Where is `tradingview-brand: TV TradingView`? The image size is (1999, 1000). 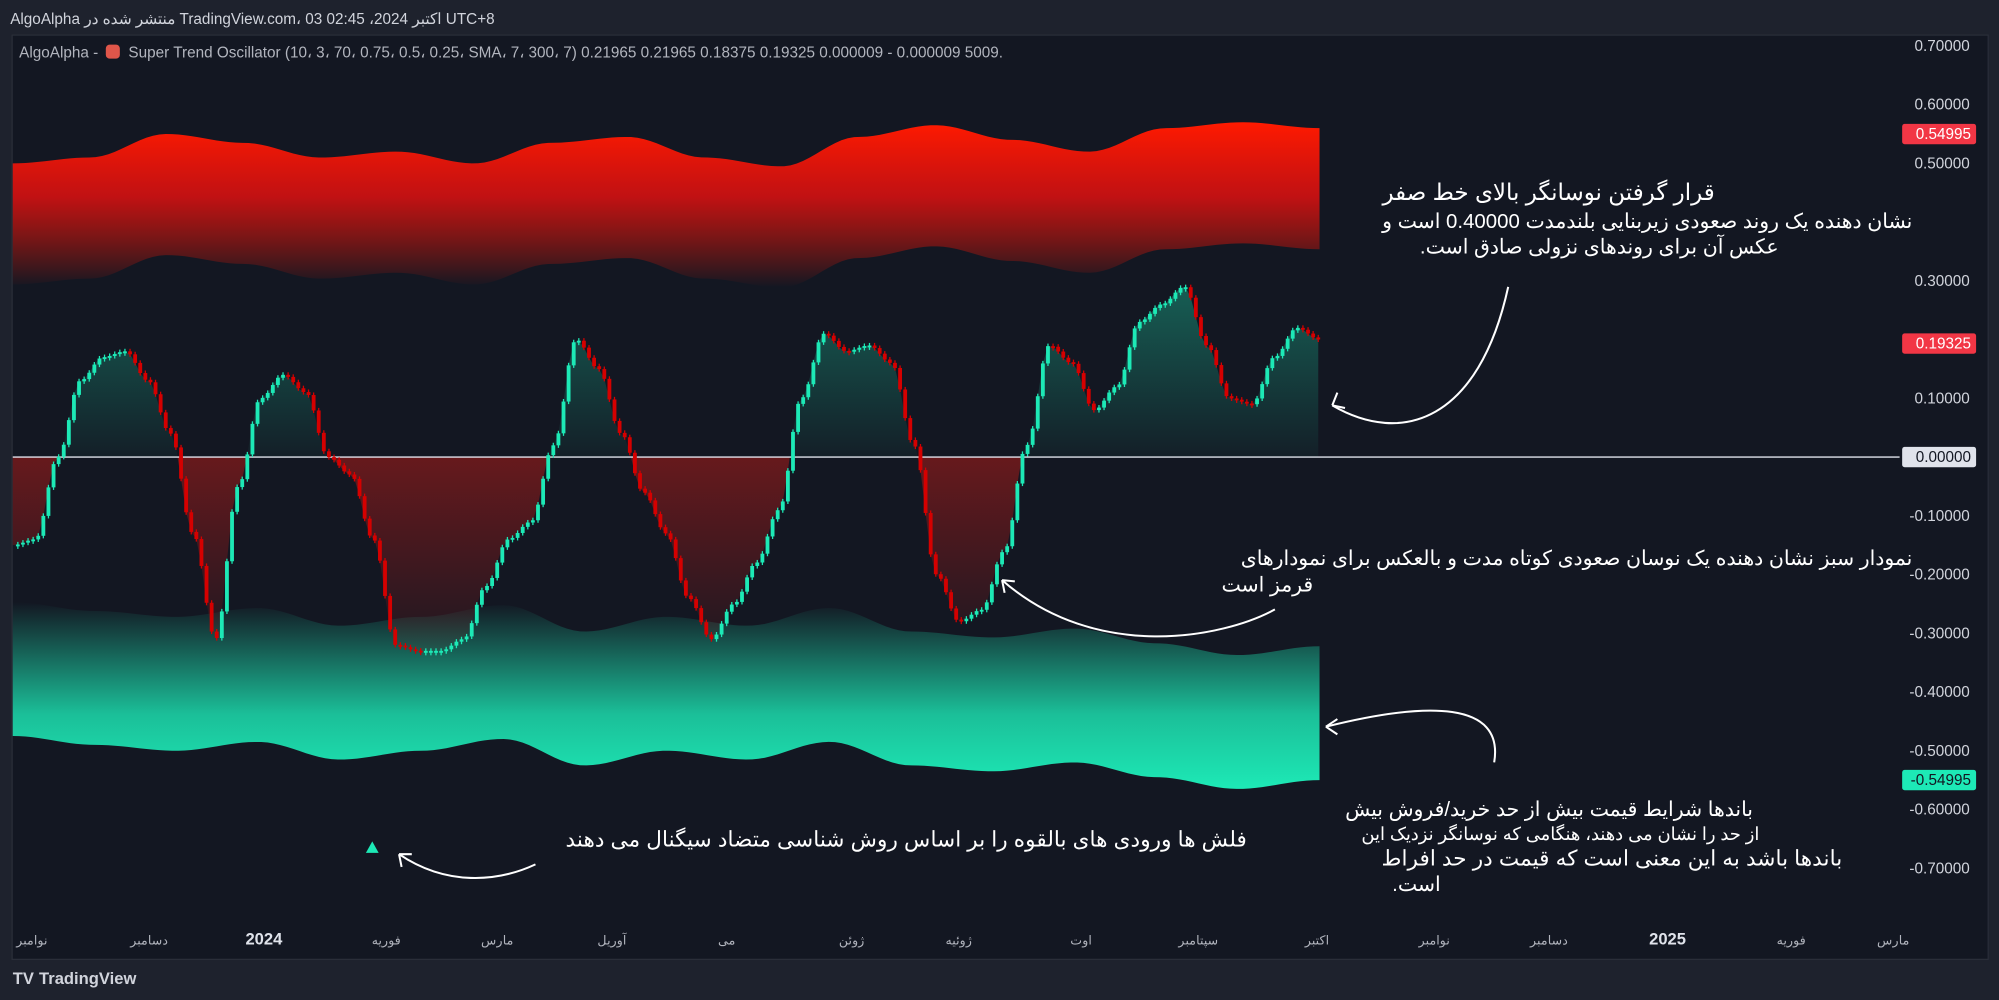
tradingview-brand: TV TradingView is located at coordinates (75, 978).